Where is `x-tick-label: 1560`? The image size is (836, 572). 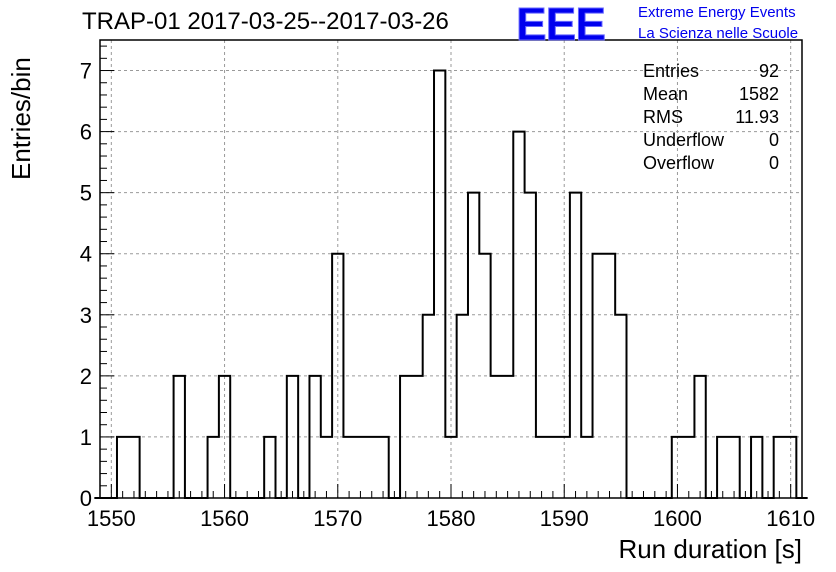 x-tick-label: 1560 is located at coordinates (224, 518).